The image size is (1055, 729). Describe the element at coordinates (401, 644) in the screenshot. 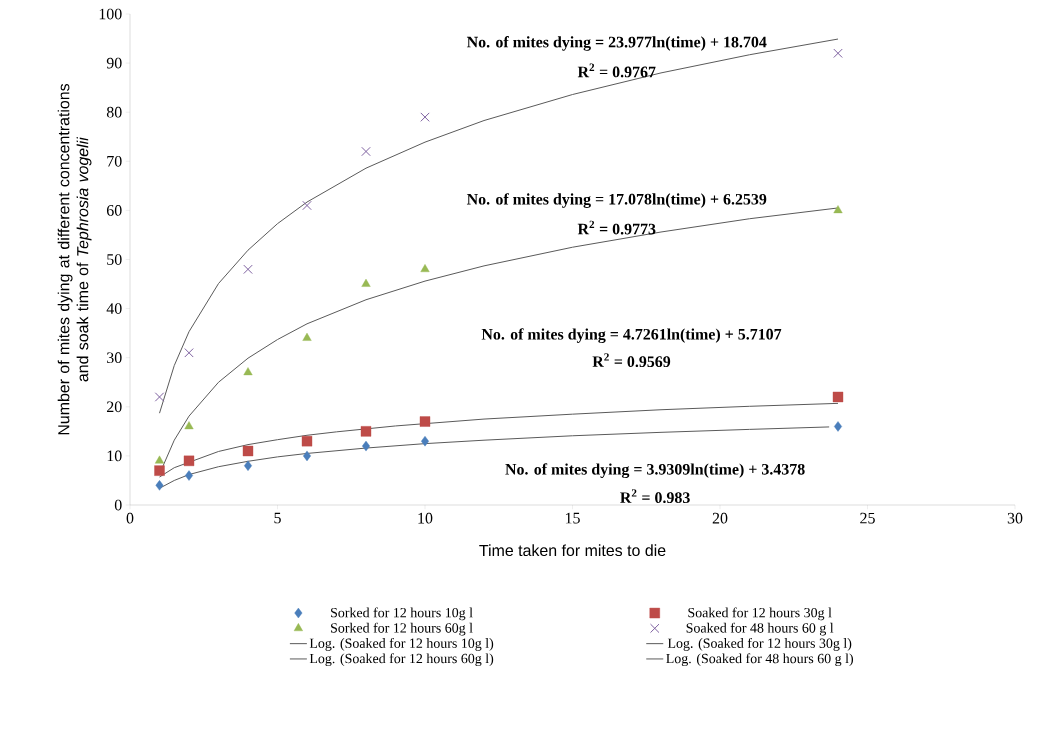

I see `legend-label: Log. (Soaked for 12 hours 10g l)` at that location.